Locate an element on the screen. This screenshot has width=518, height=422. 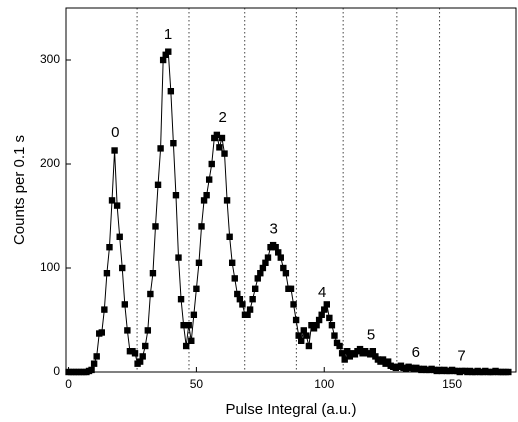
peak-label: 2 is located at coordinates (223, 117).